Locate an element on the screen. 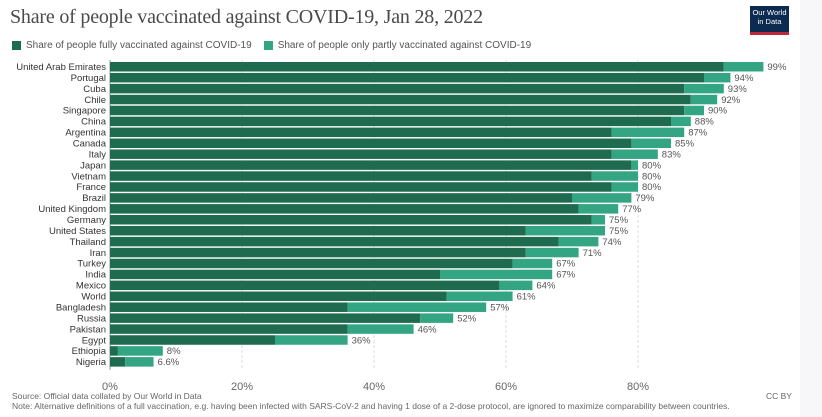 The width and height of the screenshot is (822, 417). category-label: Singapore is located at coordinates (84, 111).